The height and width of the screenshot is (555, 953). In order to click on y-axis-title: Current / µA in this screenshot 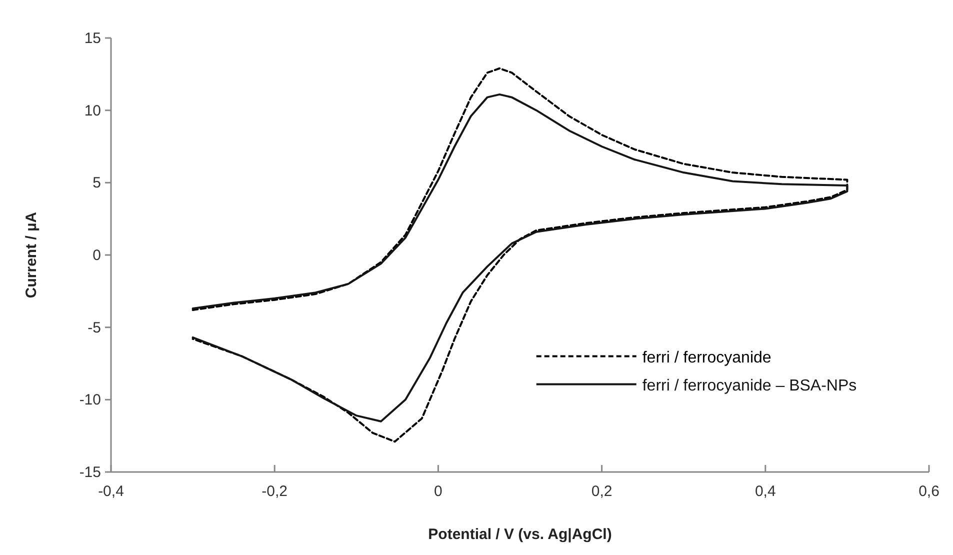, I will do `click(31, 255)`.